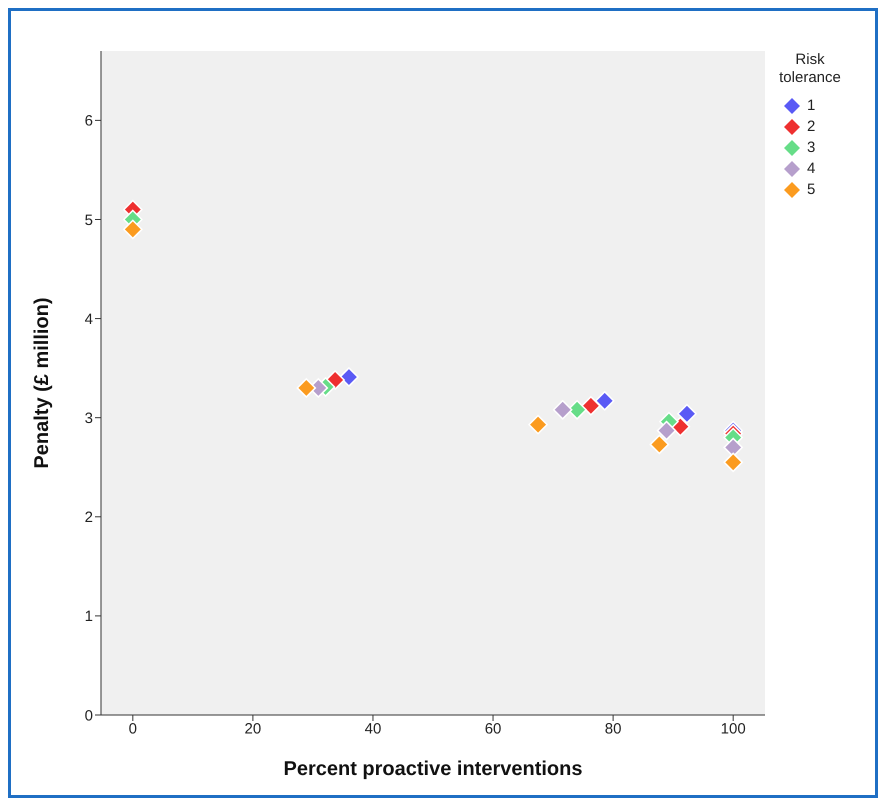  I want to click on x-tick-label: 80, so click(613, 729).